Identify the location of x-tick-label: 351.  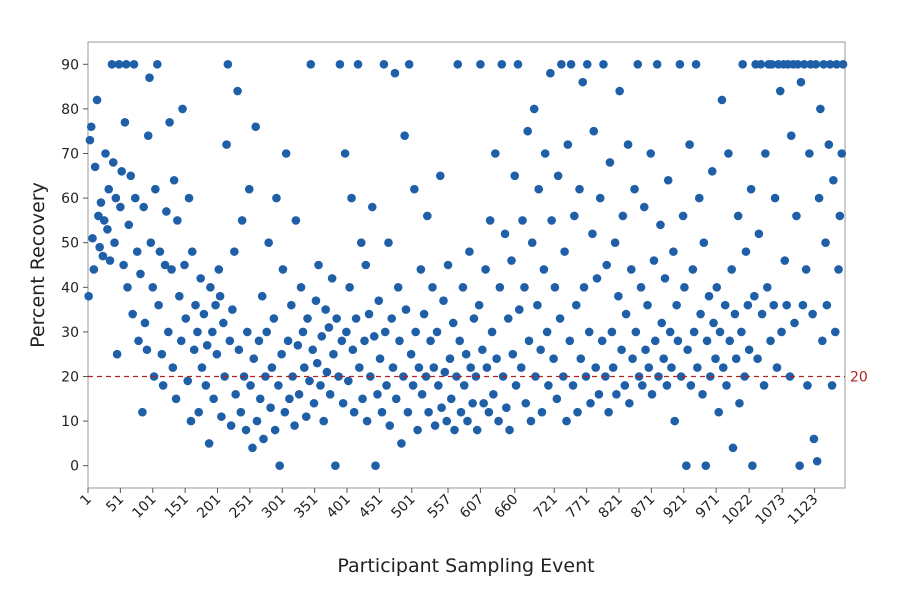
(306, 507).